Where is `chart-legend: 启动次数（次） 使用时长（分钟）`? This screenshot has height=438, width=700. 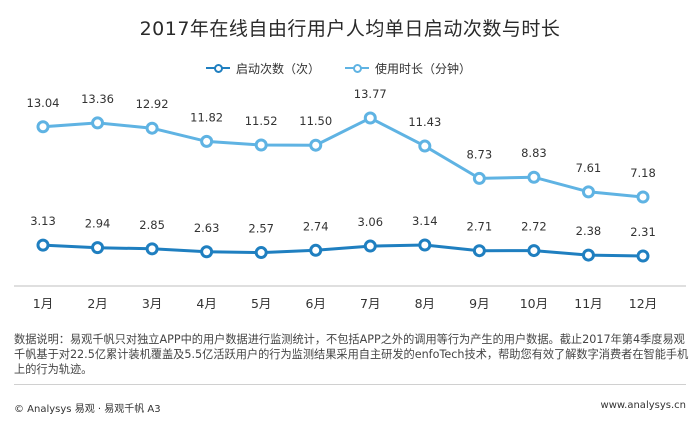 chart-legend: 启动次数（次） 使用时长（分钟） is located at coordinates (350, 68).